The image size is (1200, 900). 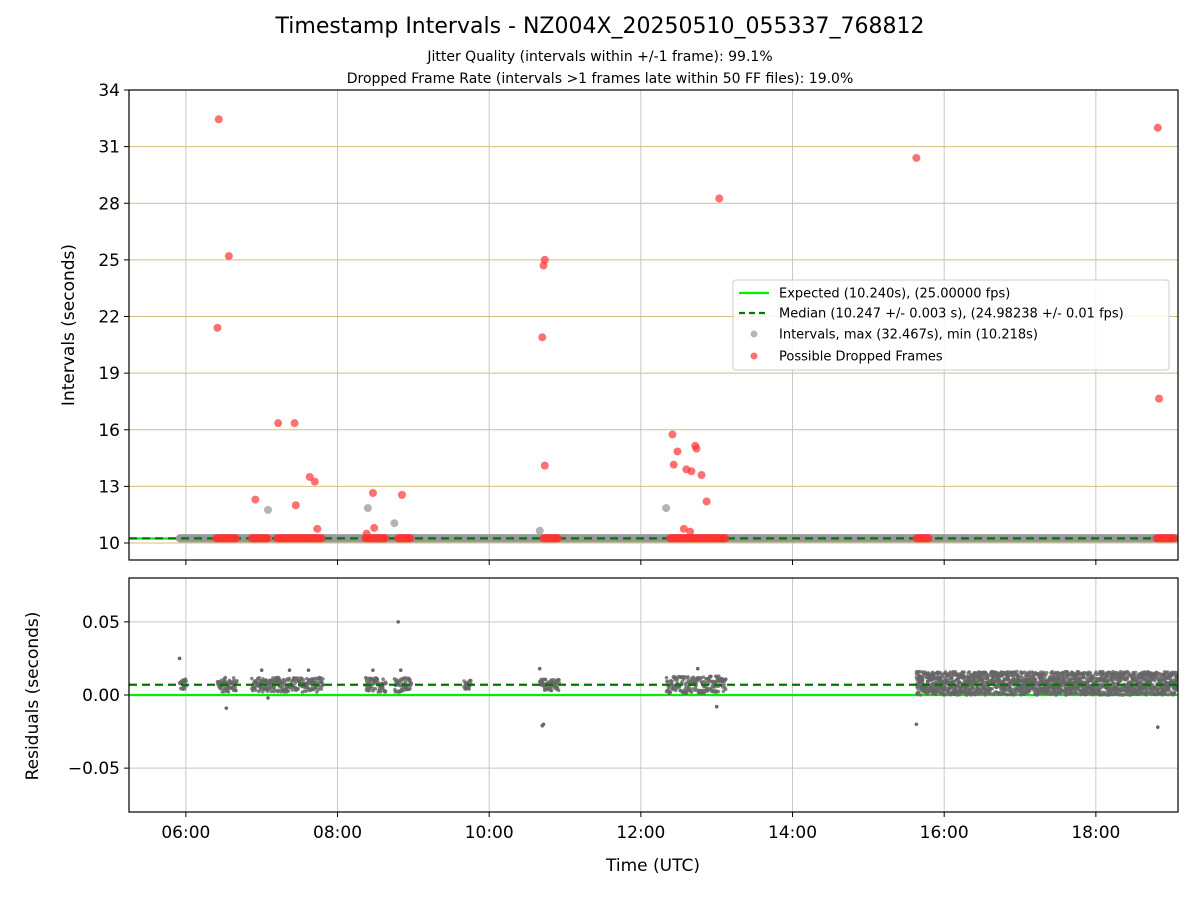 What do you see at coordinates (652, 866) in the screenshot?
I see `x-axis-label: Time (UTC)` at bounding box center [652, 866].